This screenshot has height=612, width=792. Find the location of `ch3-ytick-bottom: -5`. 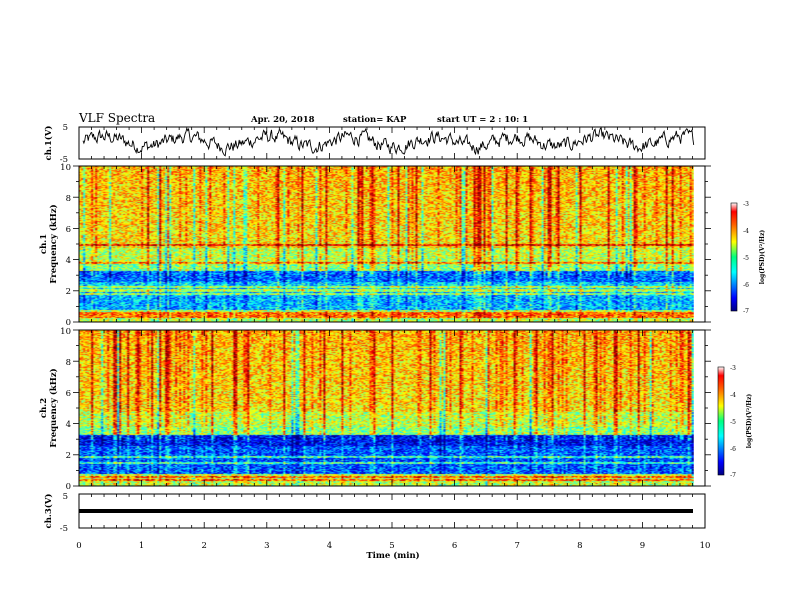

ch3-ytick-bottom: -5 is located at coordinates (64, 529).